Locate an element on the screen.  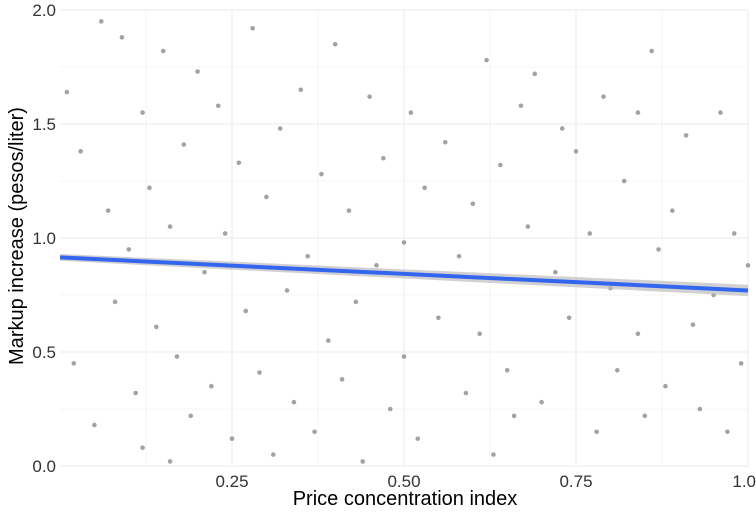
y-tick-label: 0.0 is located at coordinates (44, 466).